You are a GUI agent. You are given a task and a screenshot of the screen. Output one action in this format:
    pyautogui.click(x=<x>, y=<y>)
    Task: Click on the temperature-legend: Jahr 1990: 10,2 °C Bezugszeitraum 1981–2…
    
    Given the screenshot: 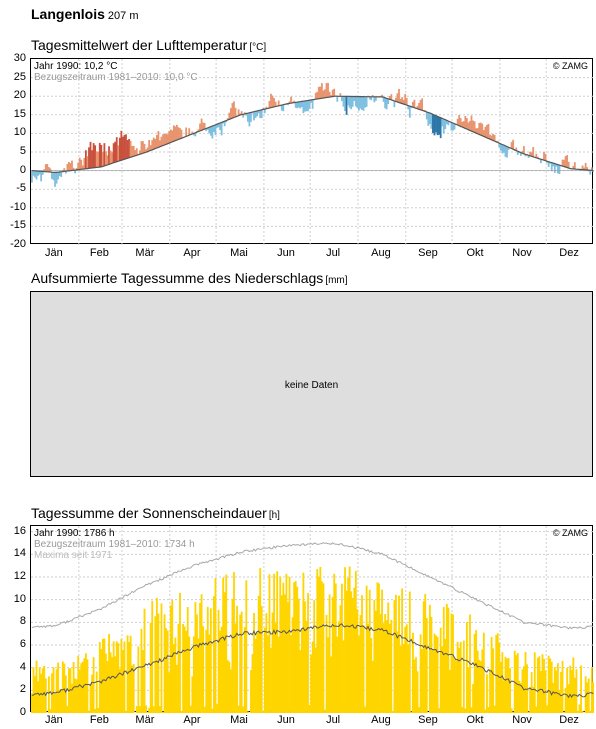 What is the action you would take?
    pyautogui.click(x=116, y=72)
    